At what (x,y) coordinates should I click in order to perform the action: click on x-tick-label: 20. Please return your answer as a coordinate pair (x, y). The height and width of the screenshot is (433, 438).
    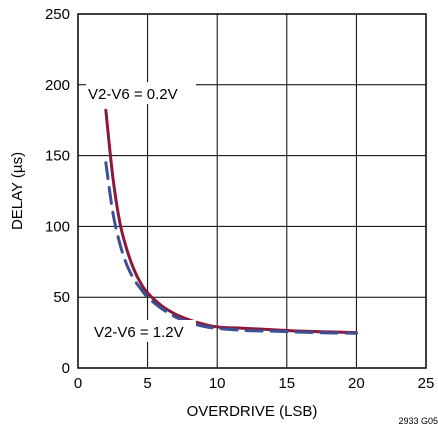
    Looking at the image, I should click on (356, 383).